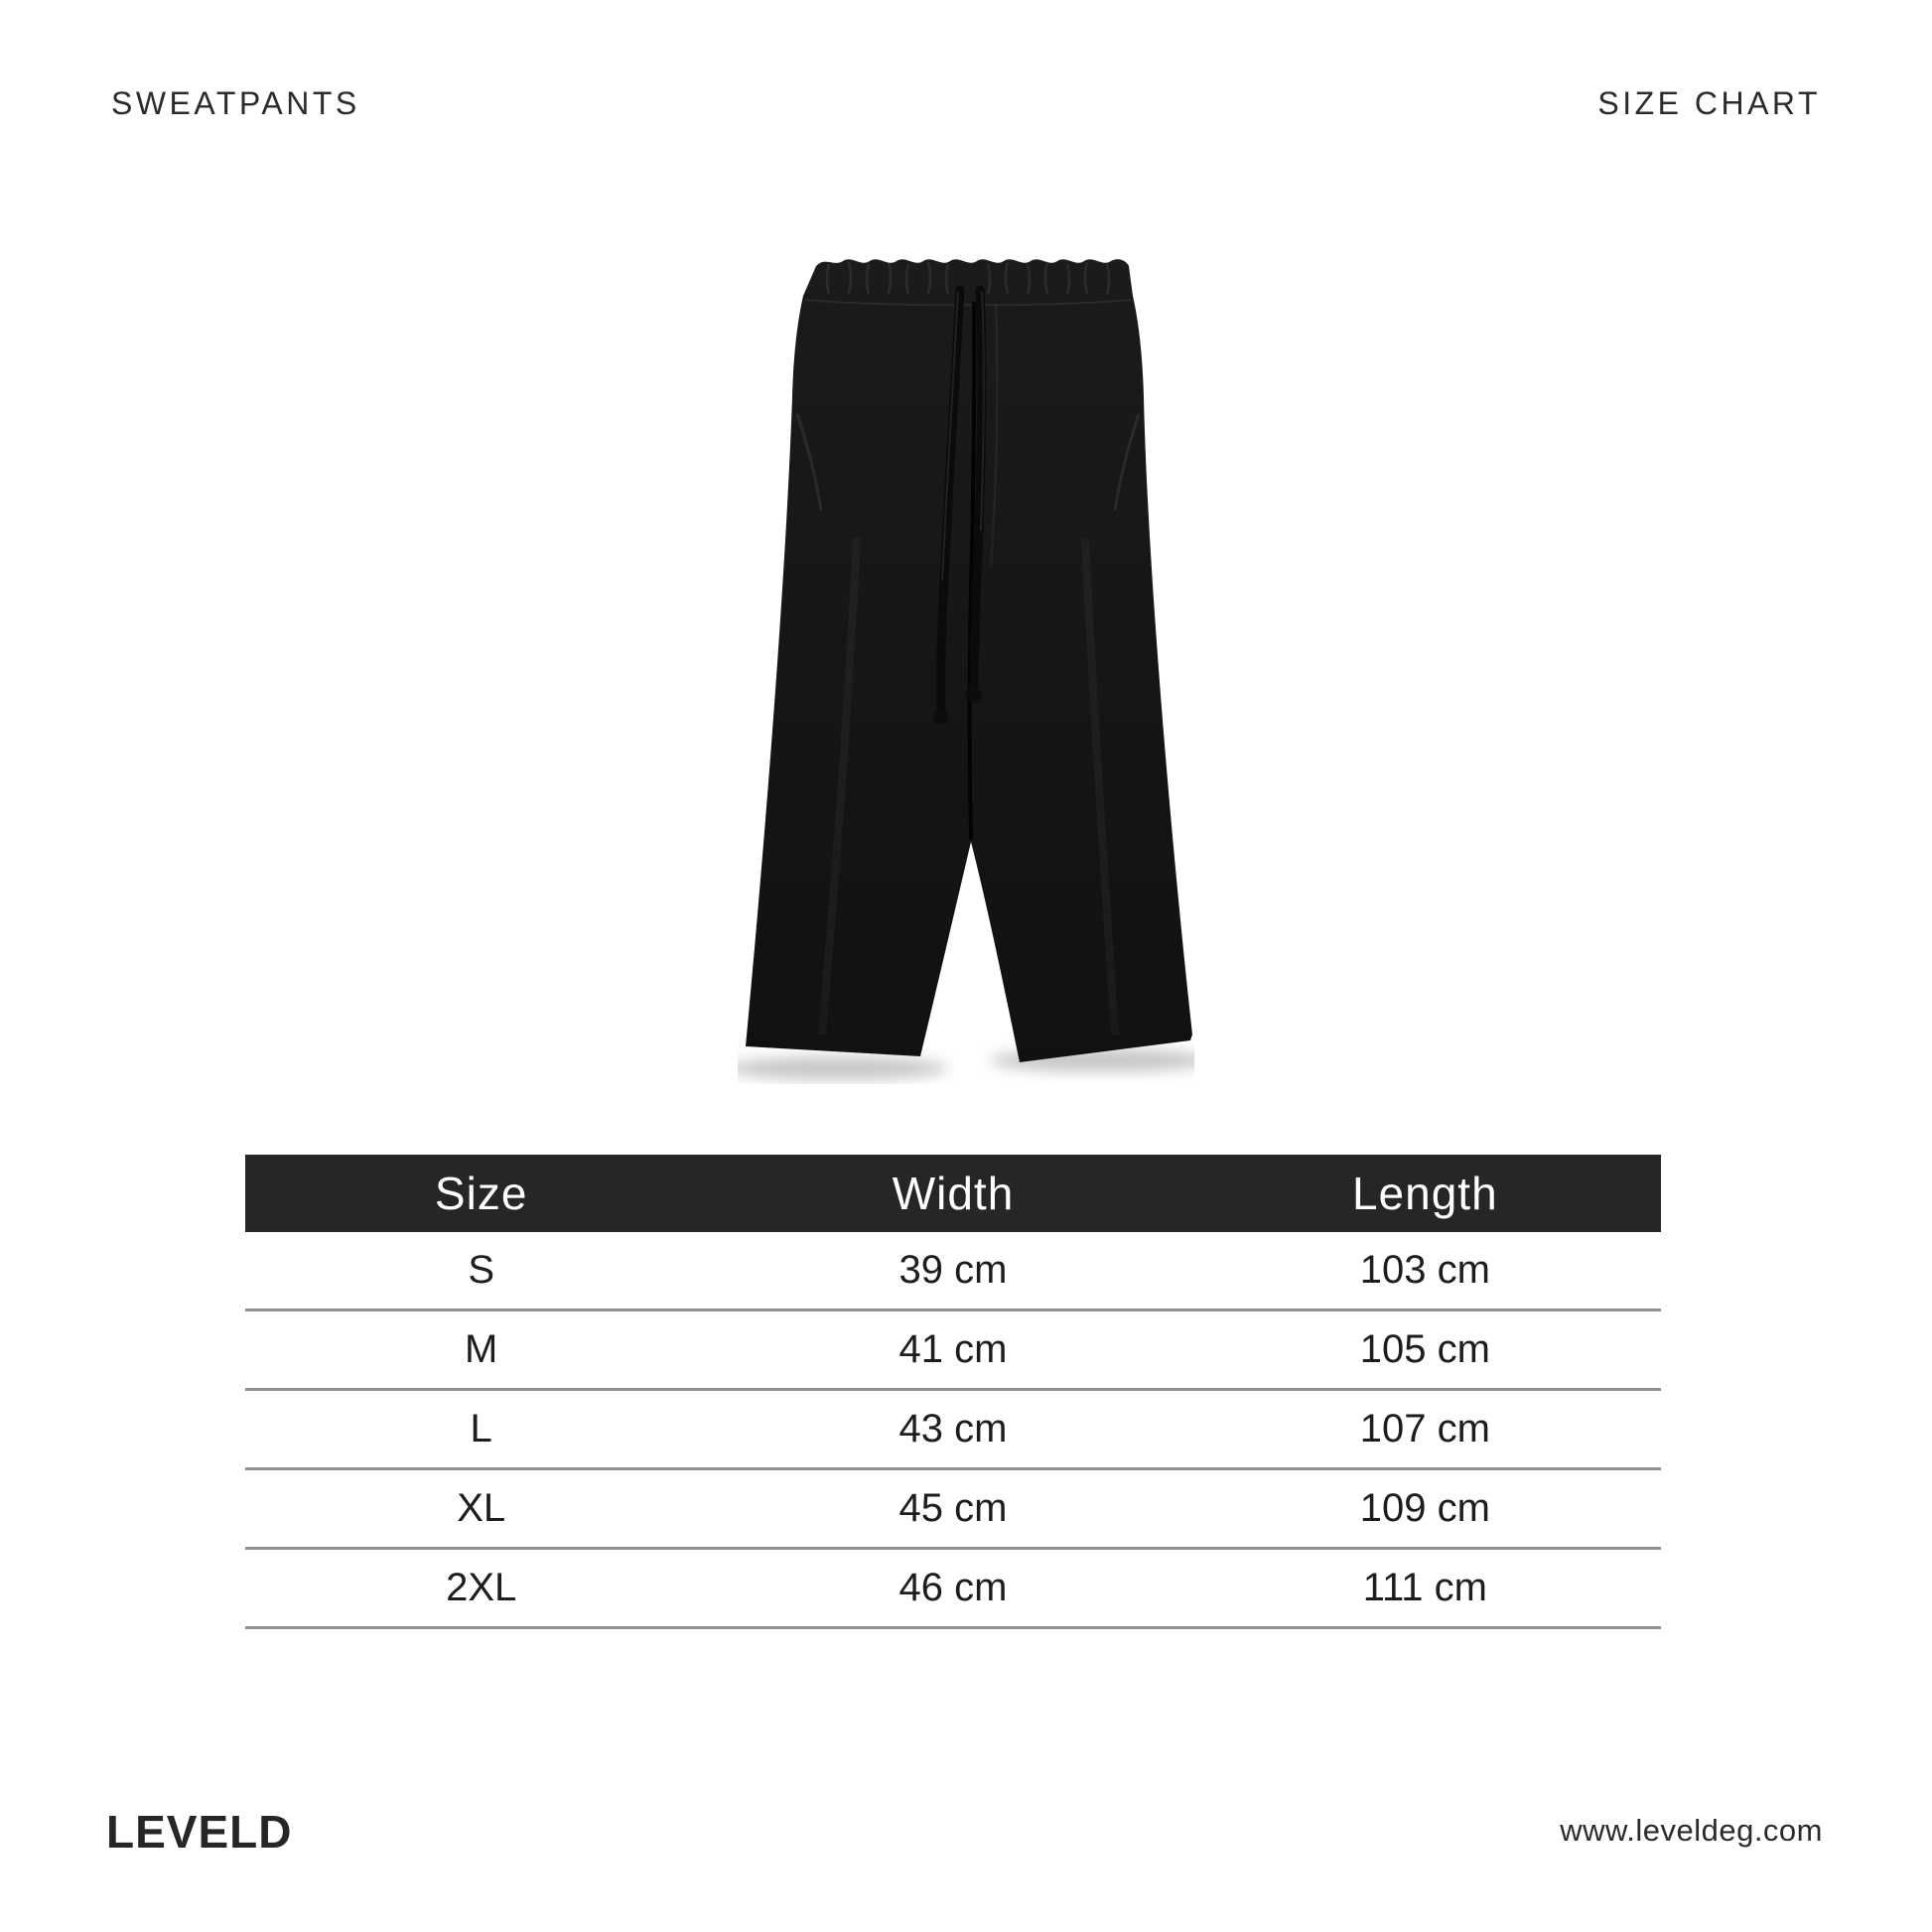  I want to click on sweatpants-illustration, so click(966, 670).